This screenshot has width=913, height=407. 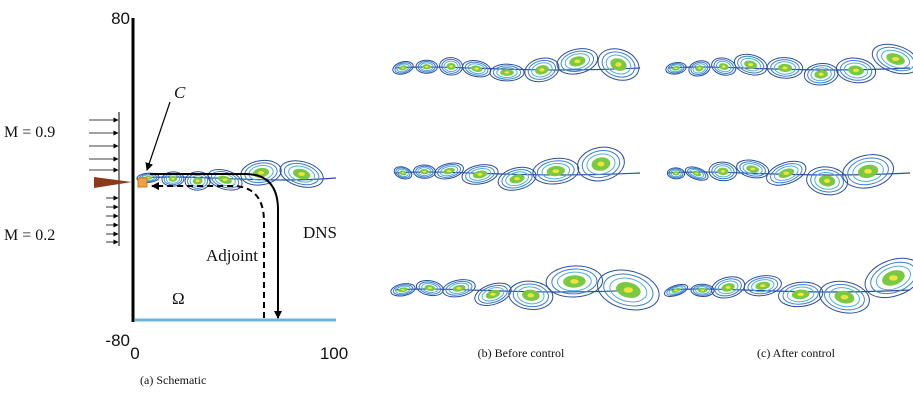 I want to click on splitter-plate, so click(x=113, y=182).